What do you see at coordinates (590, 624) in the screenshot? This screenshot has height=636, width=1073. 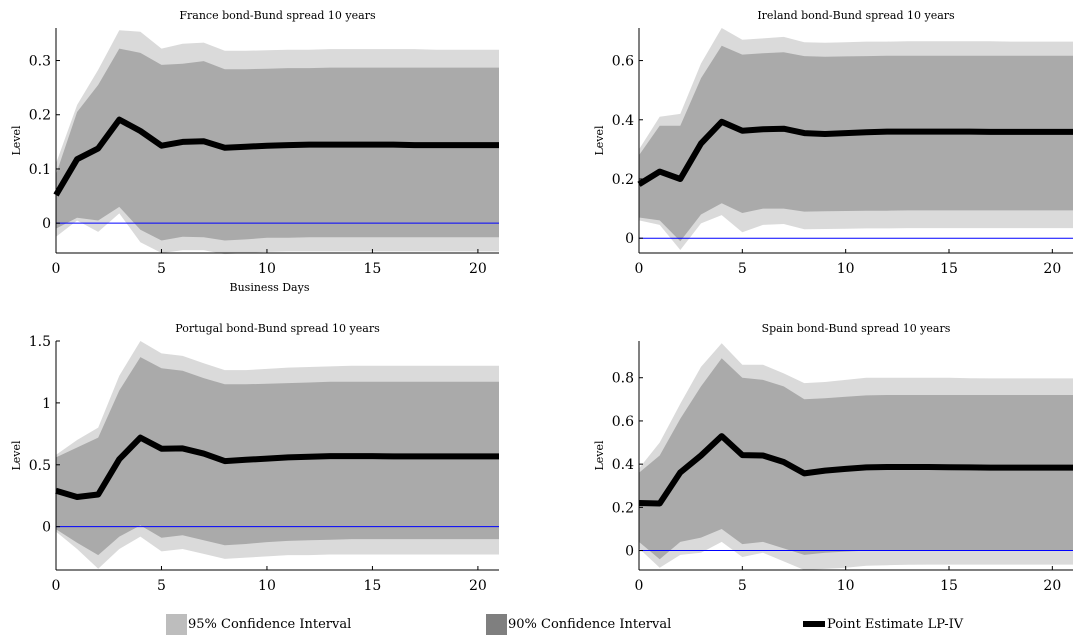 I see `legend-label-ci90: 90% Confidence Interval` at bounding box center [590, 624].